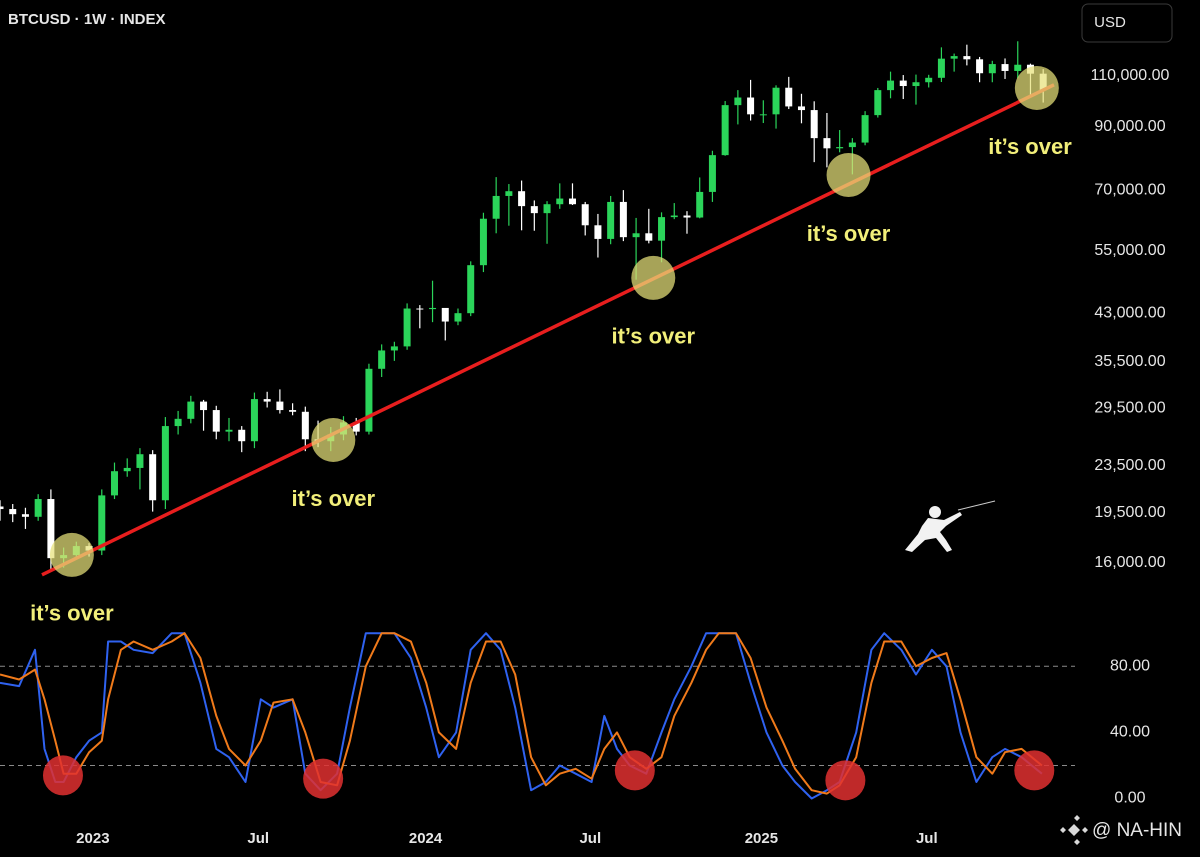 This screenshot has width=1200, height=857. Describe the element at coordinates (1129, 465) in the screenshot. I see `y-tick-label: 23,500.00` at that location.